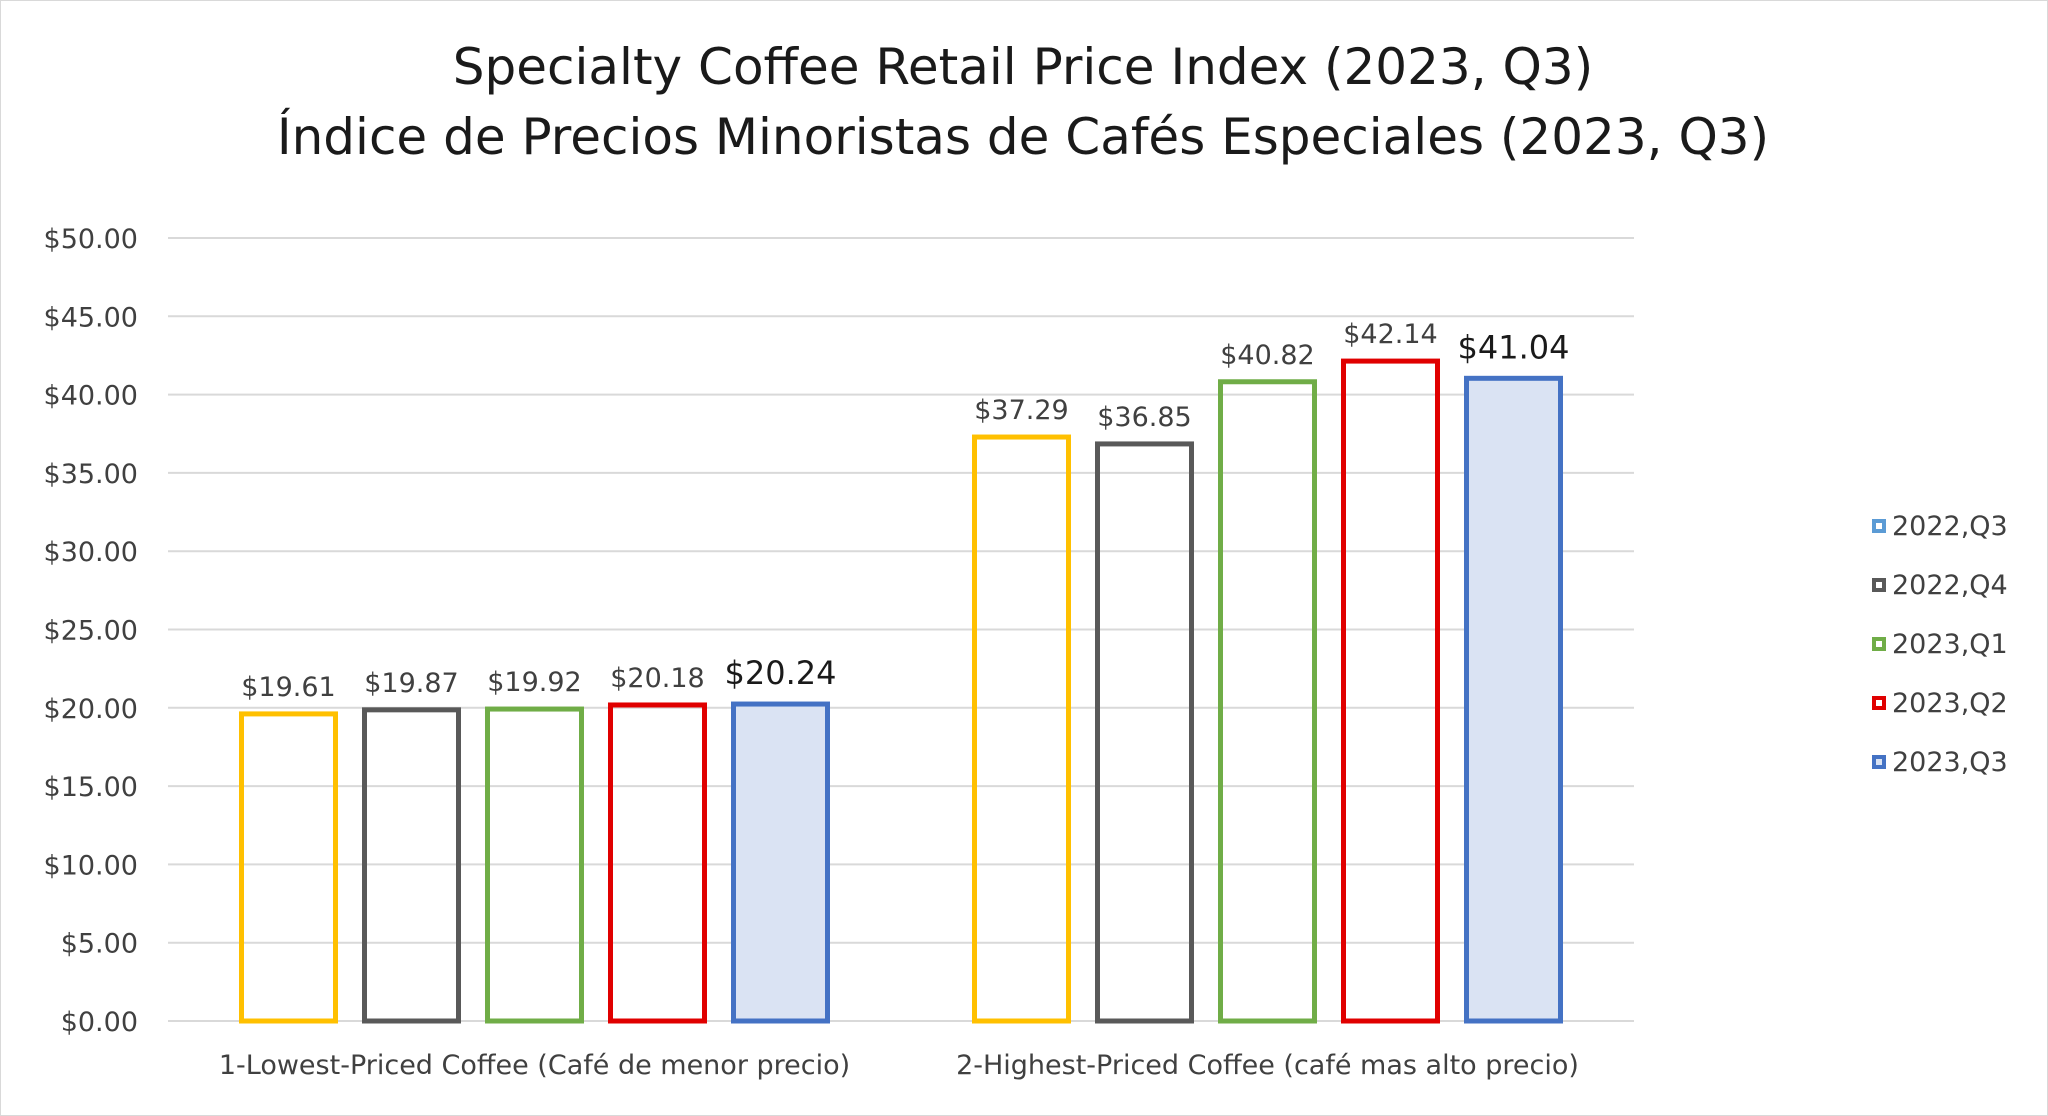 The height and width of the screenshot is (1116, 2048). Describe the element at coordinates (1267, 355) in the screenshot. I see `data-label: $40.82` at that location.